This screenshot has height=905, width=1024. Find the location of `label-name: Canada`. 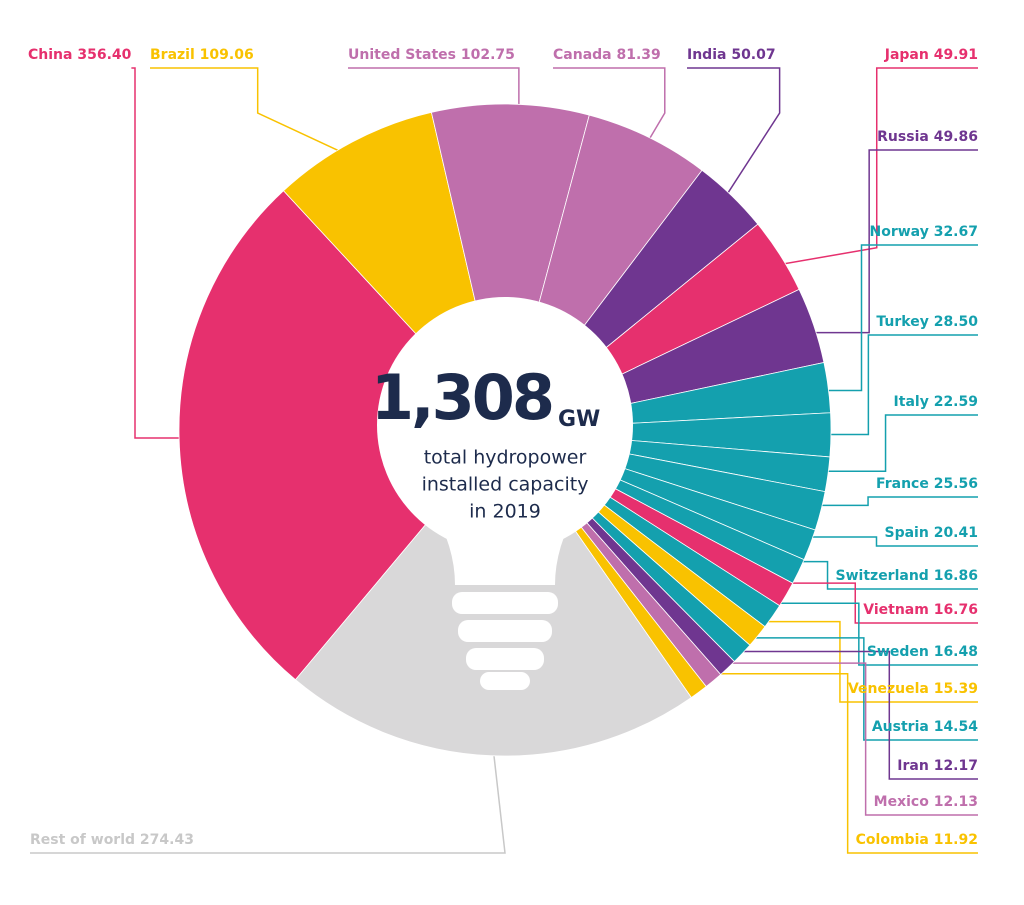

label-name: Canada is located at coordinates (582, 55).